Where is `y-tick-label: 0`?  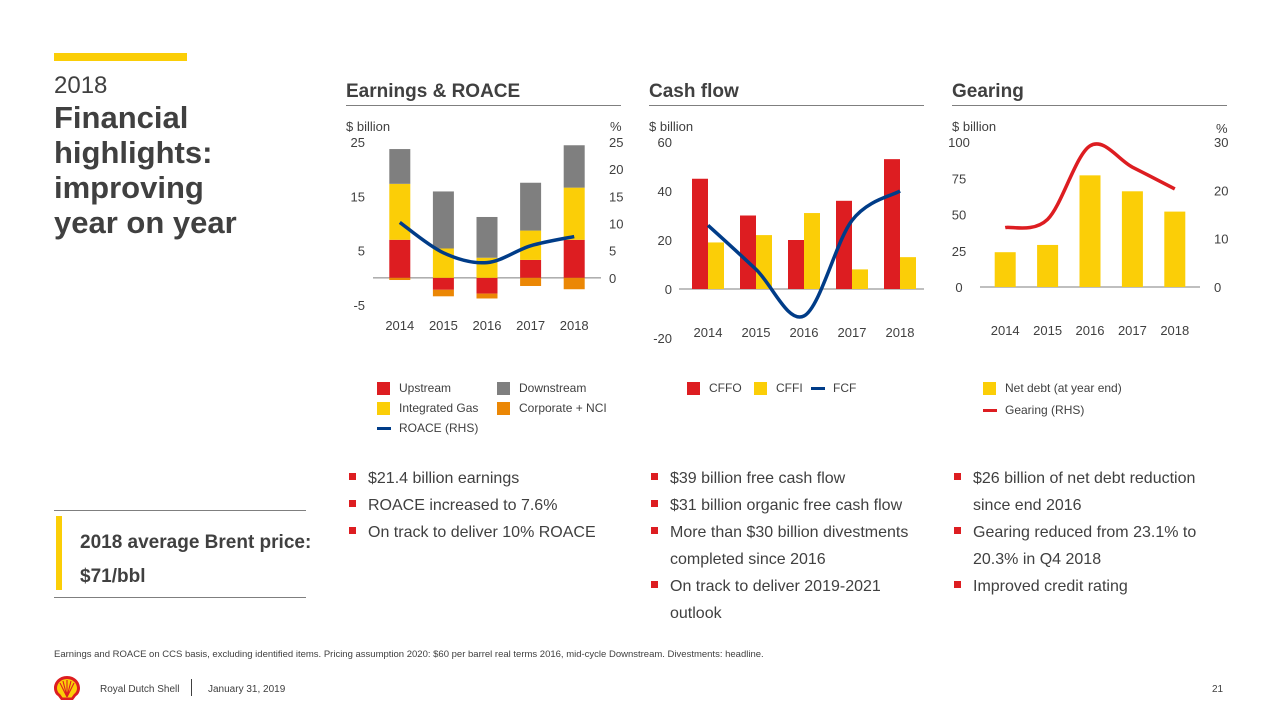
y-tick-label: 0 is located at coordinates (958, 287).